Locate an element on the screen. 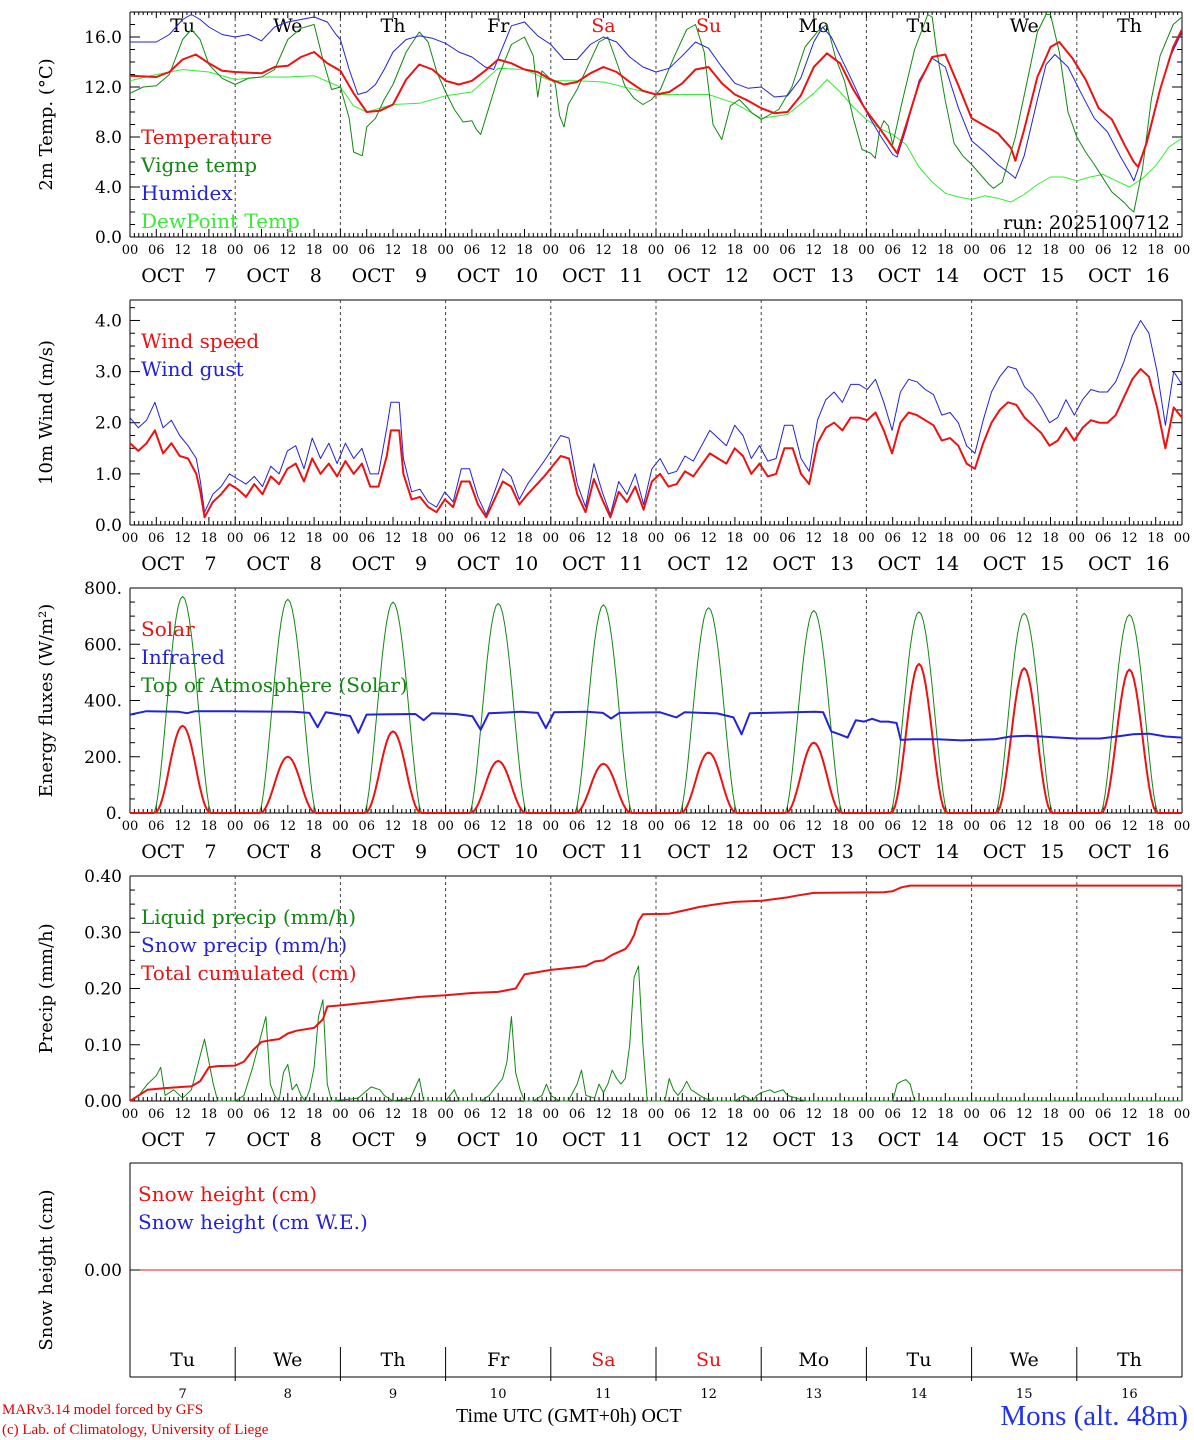 The width and height of the screenshot is (1194, 1440). weekday-label: We is located at coordinates (1024, 26).